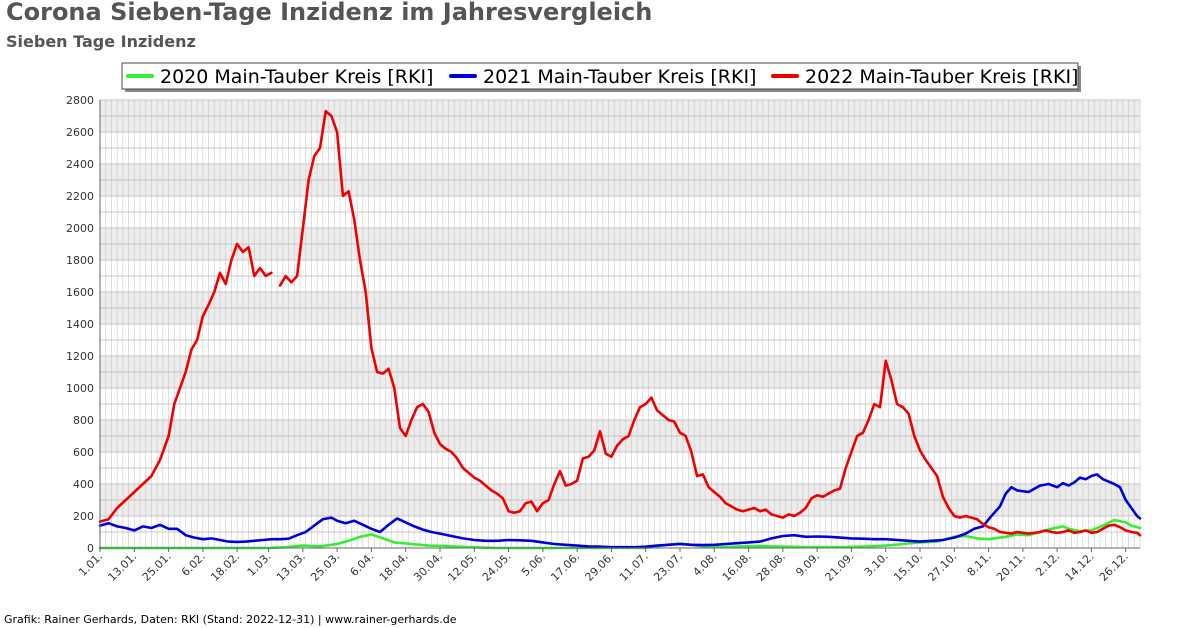 This screenshot has height=628, width=1200. Describe the element at coordinates (157, 567) in the screenshot. I see `x-tick-label: 25.01.` at that location.